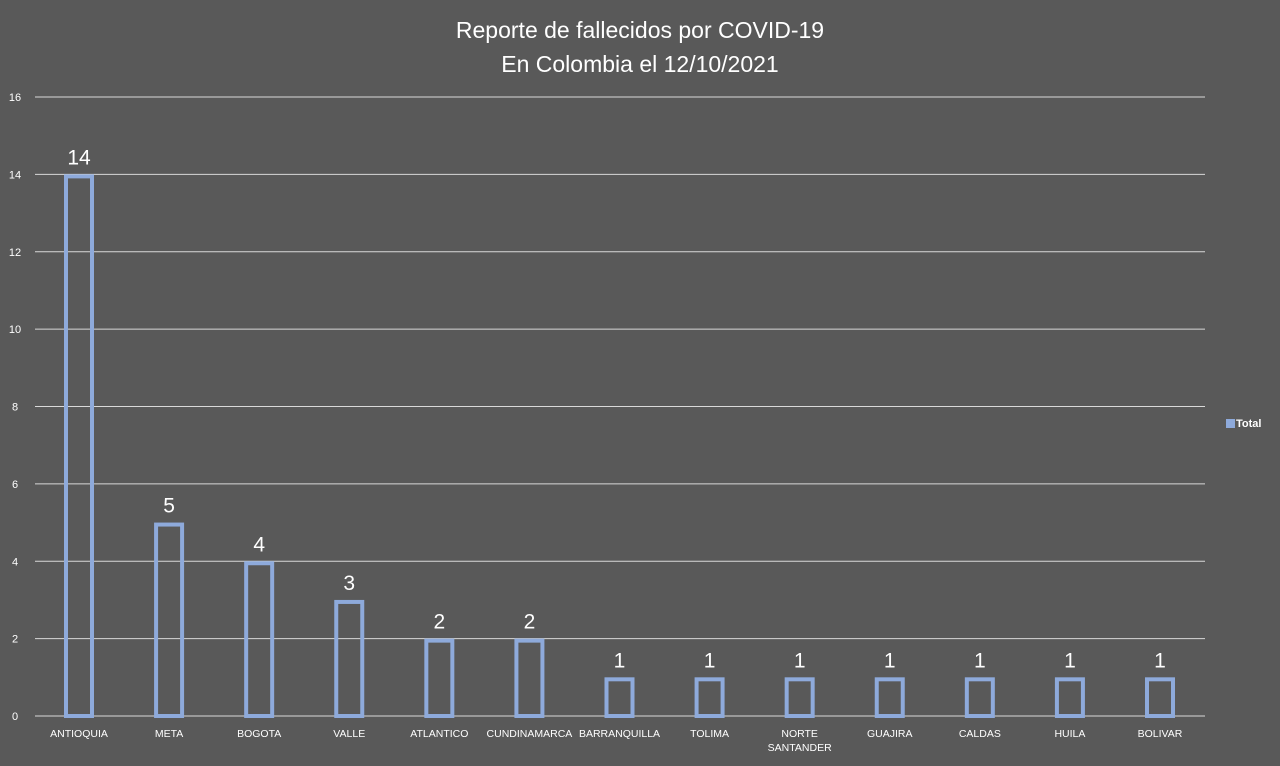  Describe the element at coordinates (1160, 734) in the screenshot. I see `x-tick-label: BOLIVAR` at that location.